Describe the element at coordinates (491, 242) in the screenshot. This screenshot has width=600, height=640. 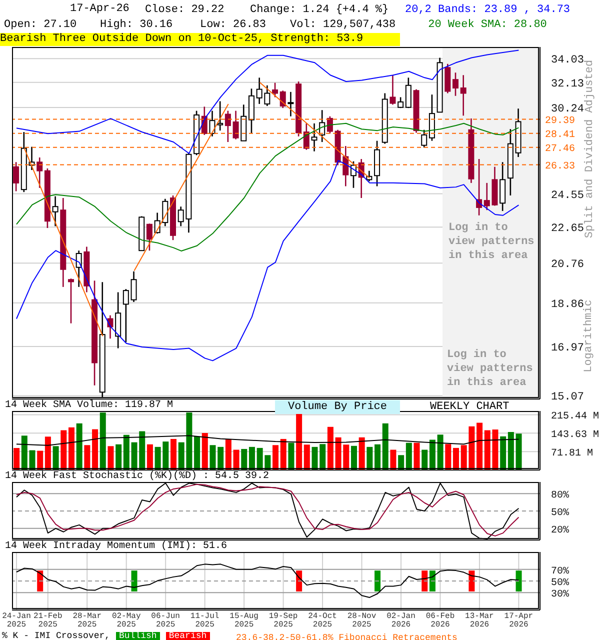
I see `band-label: Log in to view patterns in this area` at that location.